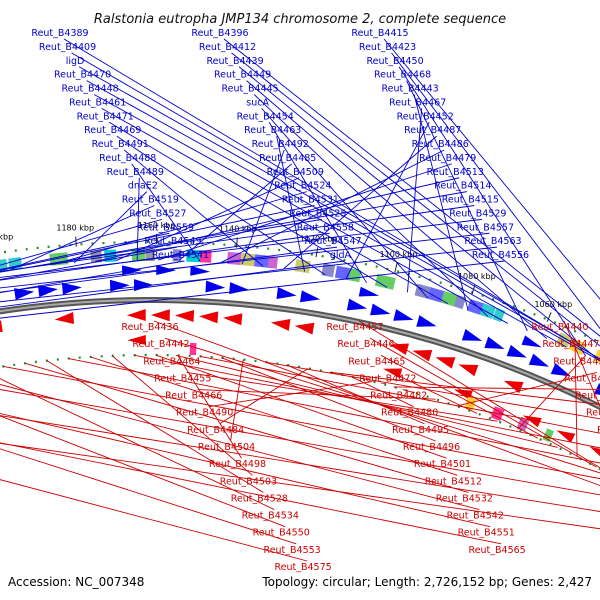  I want to click on gene-label: Reut_B4553, so click(292, 550).